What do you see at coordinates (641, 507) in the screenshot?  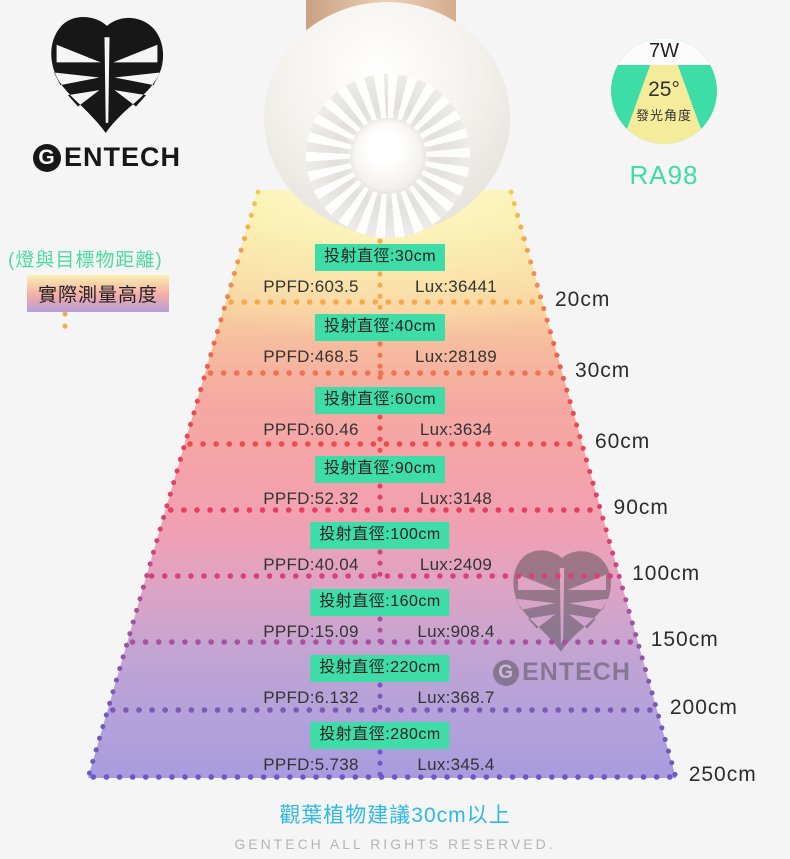 I see `distance-label: 90cm` at bounding box center [641, 507].